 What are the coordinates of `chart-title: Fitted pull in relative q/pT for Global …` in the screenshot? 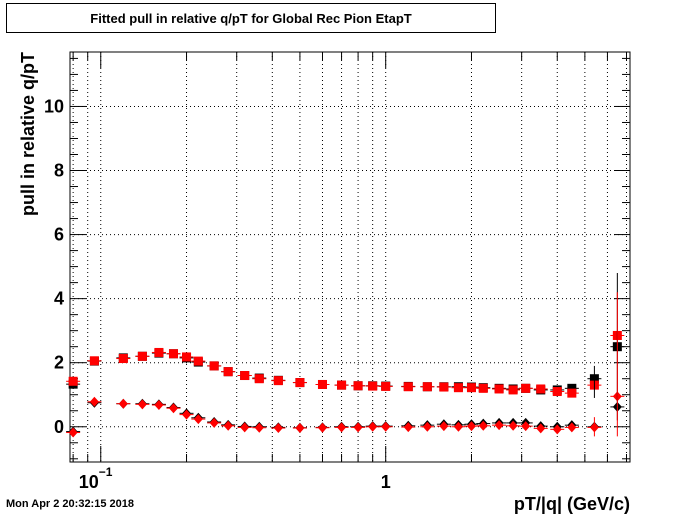 It's located at (251, 18).